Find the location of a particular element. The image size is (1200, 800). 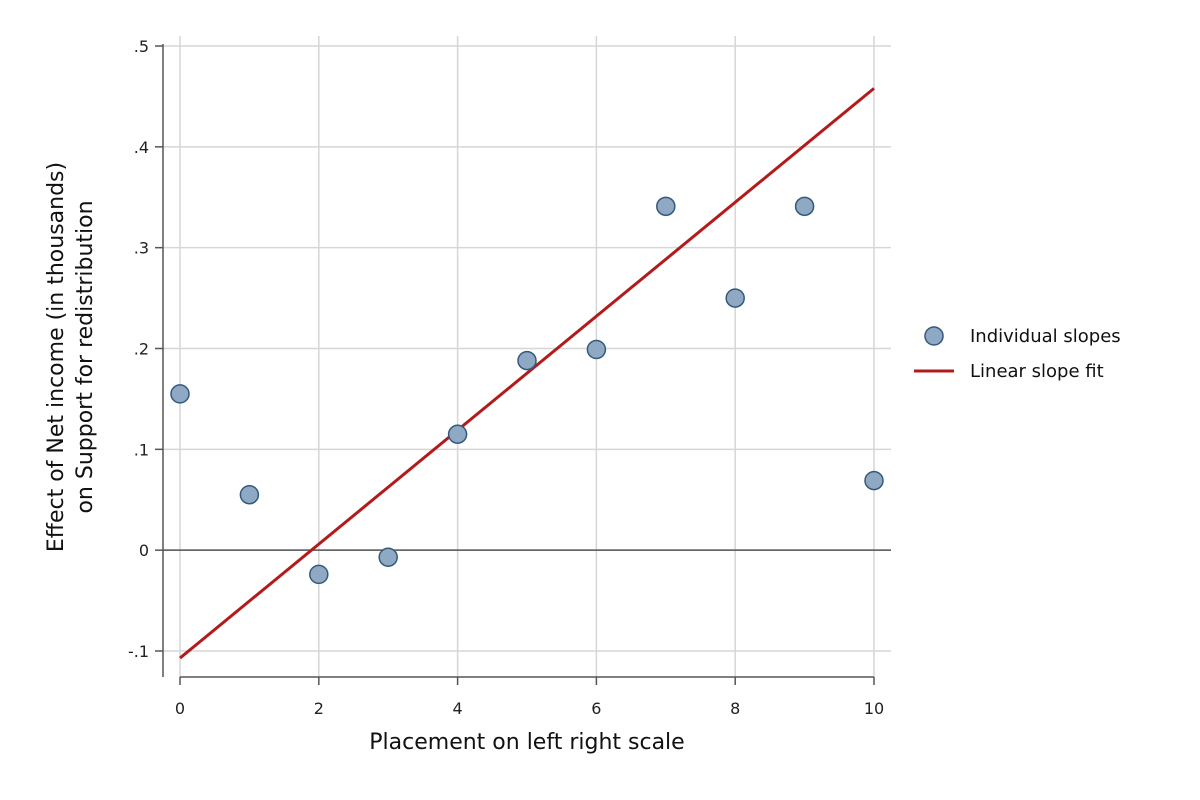

x-axis-title: Placement on left right scale is located at coordinates (526, 742).